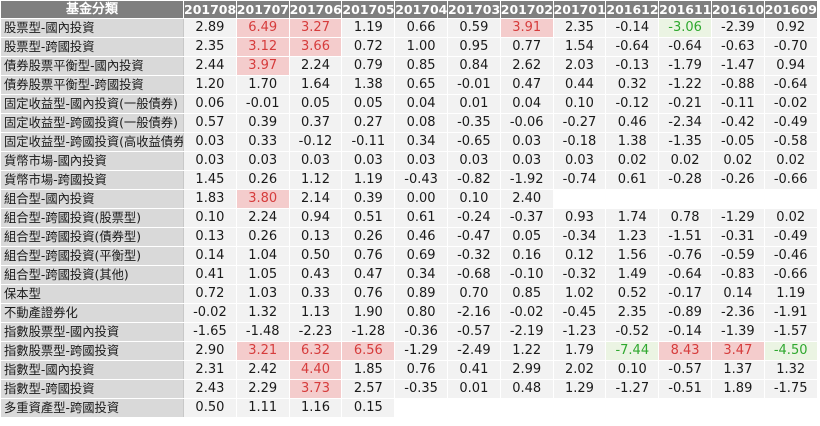  I want to click on value-cell: 0.41, so click(473, 370).